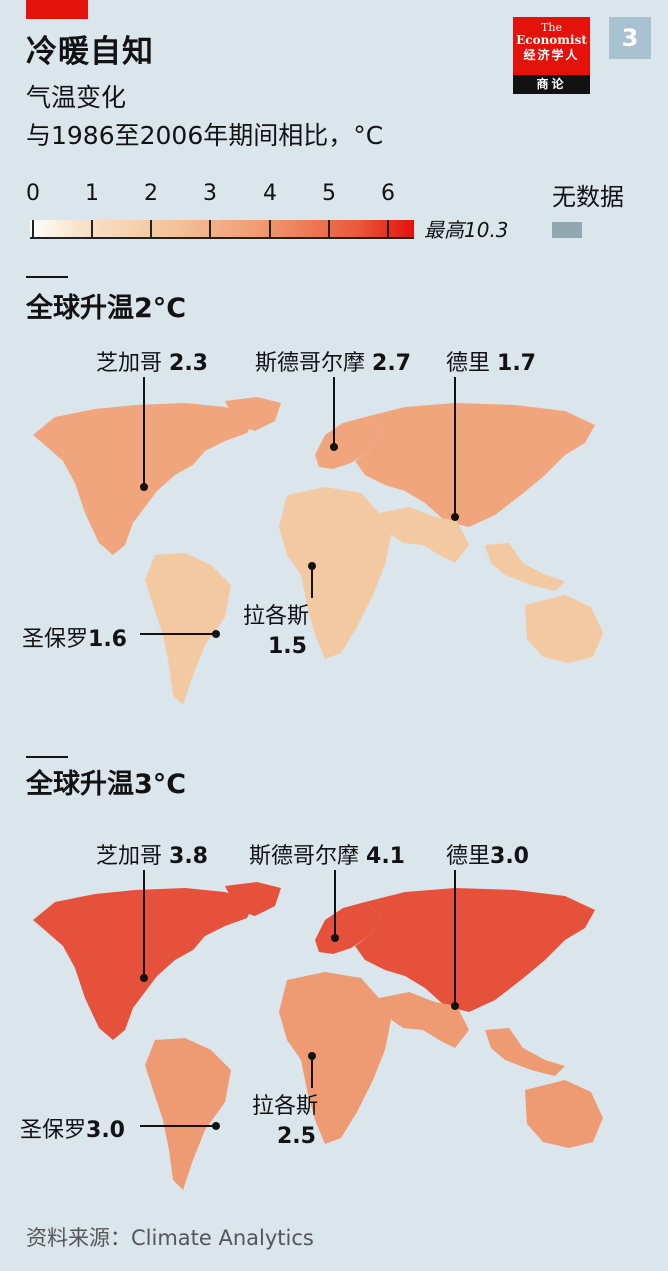 This screenshot has height=1271, width=668. Describe the element at coordinates (210, 193) in the screenshot. I see `legend-tick-3: 3` at that location.